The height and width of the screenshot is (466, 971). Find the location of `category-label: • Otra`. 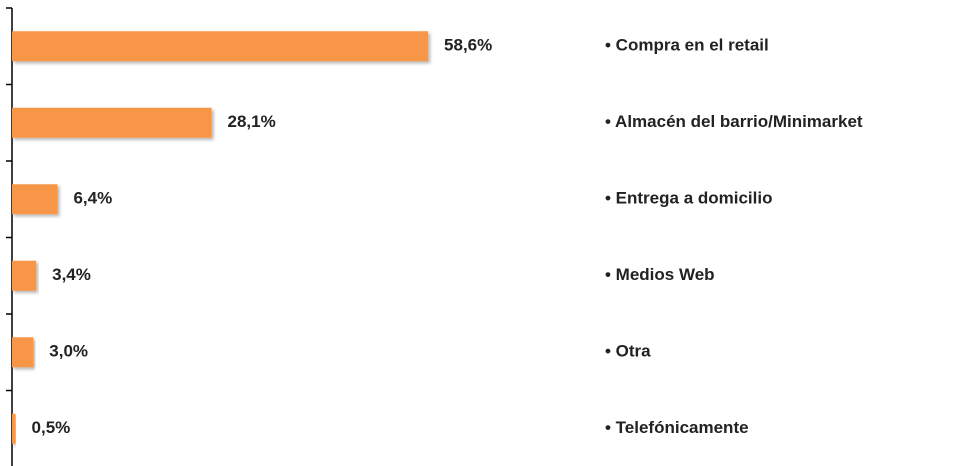

category-label: • Otra is located at coordinates (628, 351).